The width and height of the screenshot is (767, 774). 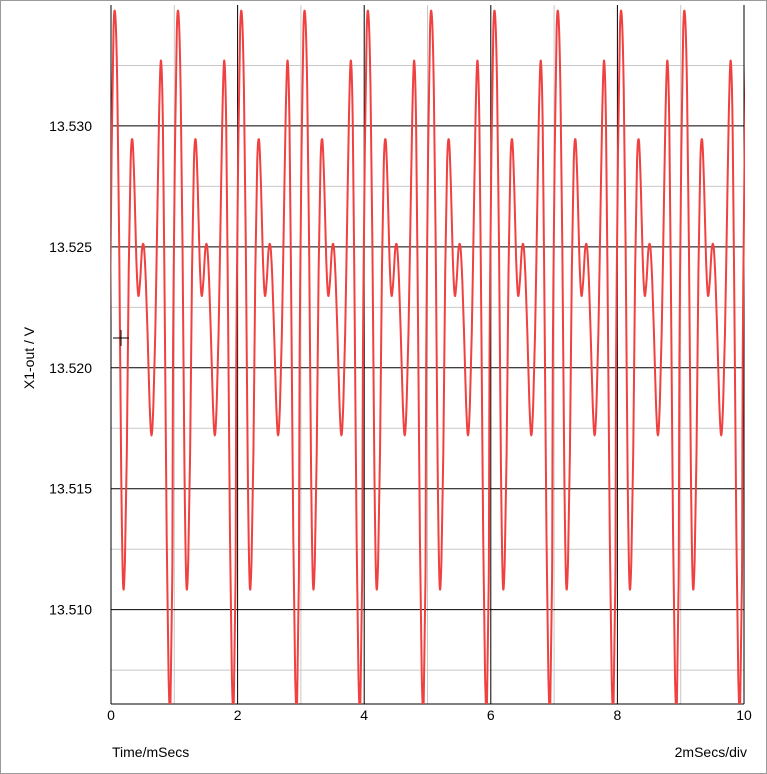 What do you see at coordinates (111, 715) in the screenshot?
I see `x-tick-label: 0` at bounding box center [111, 715].